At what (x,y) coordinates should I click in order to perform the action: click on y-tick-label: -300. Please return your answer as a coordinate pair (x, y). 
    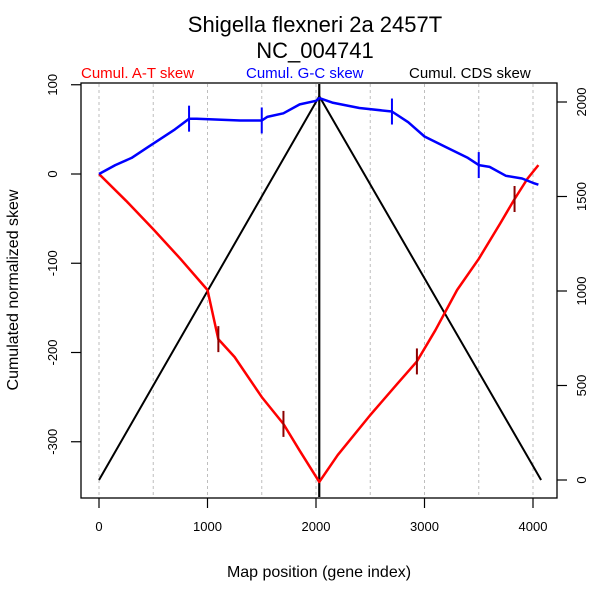
    Looking at the image, I should click on (52, 442).